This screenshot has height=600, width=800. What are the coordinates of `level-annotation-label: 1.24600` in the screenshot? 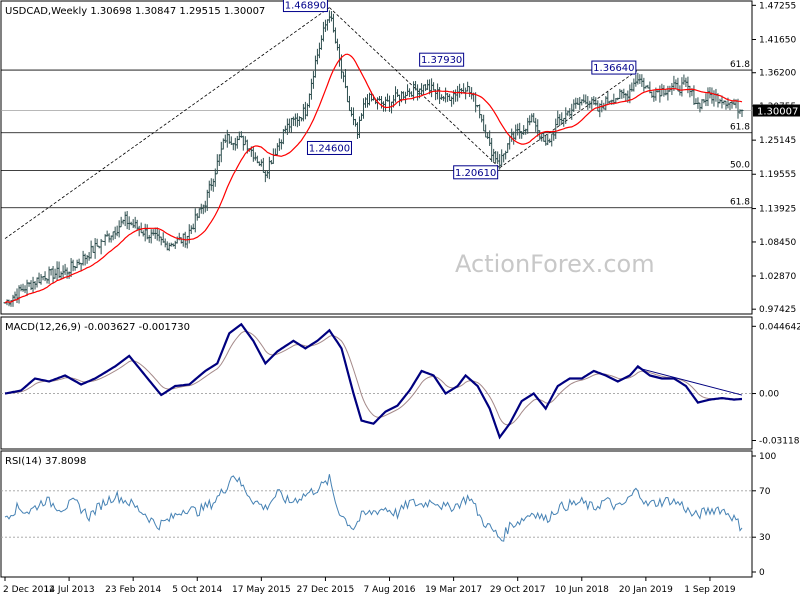 It's located at (329, 148).